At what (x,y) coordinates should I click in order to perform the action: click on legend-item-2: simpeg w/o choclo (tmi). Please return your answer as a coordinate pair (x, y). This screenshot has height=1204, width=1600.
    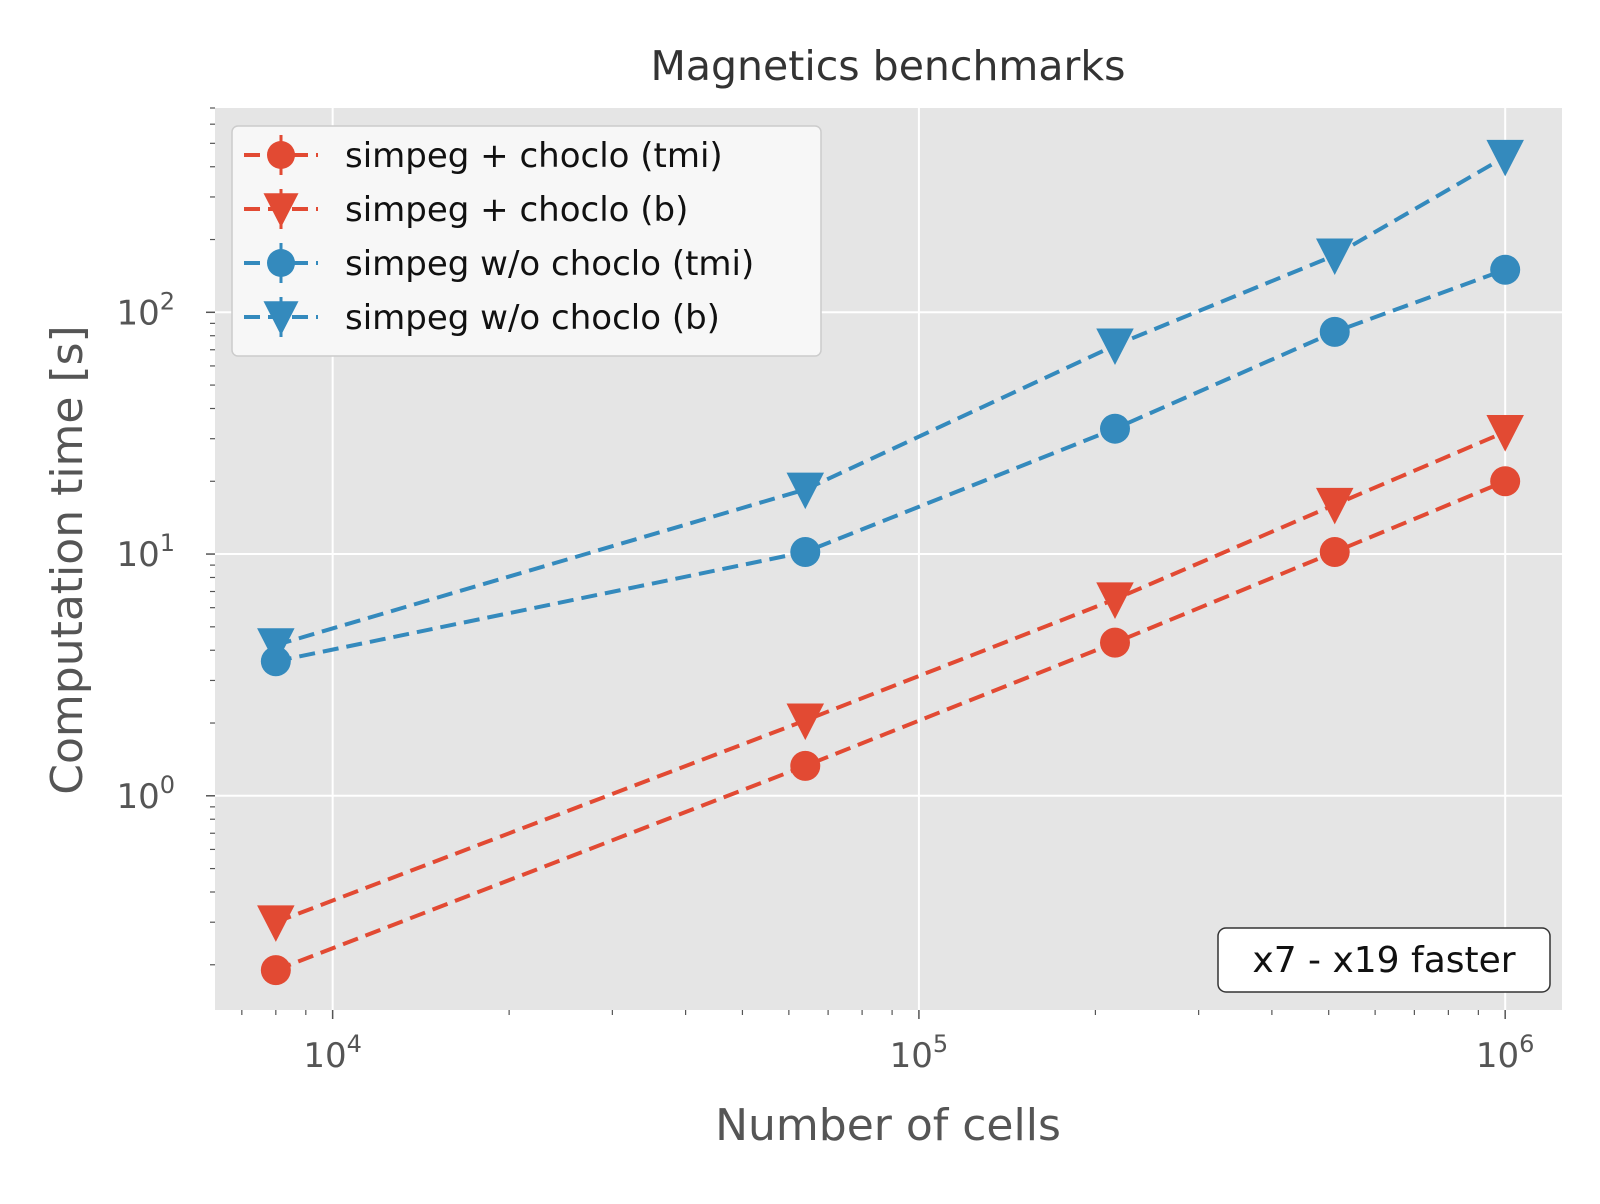
    Looking at the image, I should click on (499, 263).